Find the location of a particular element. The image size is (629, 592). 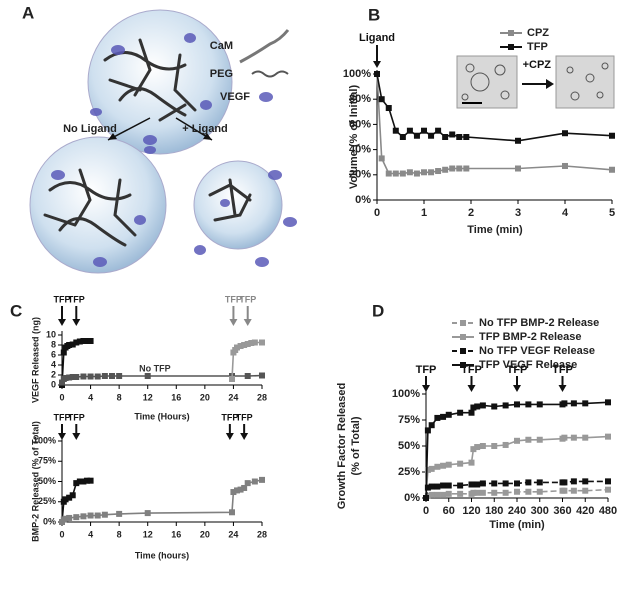

y-tick-label: 50% is located at coordinates (409, 446).